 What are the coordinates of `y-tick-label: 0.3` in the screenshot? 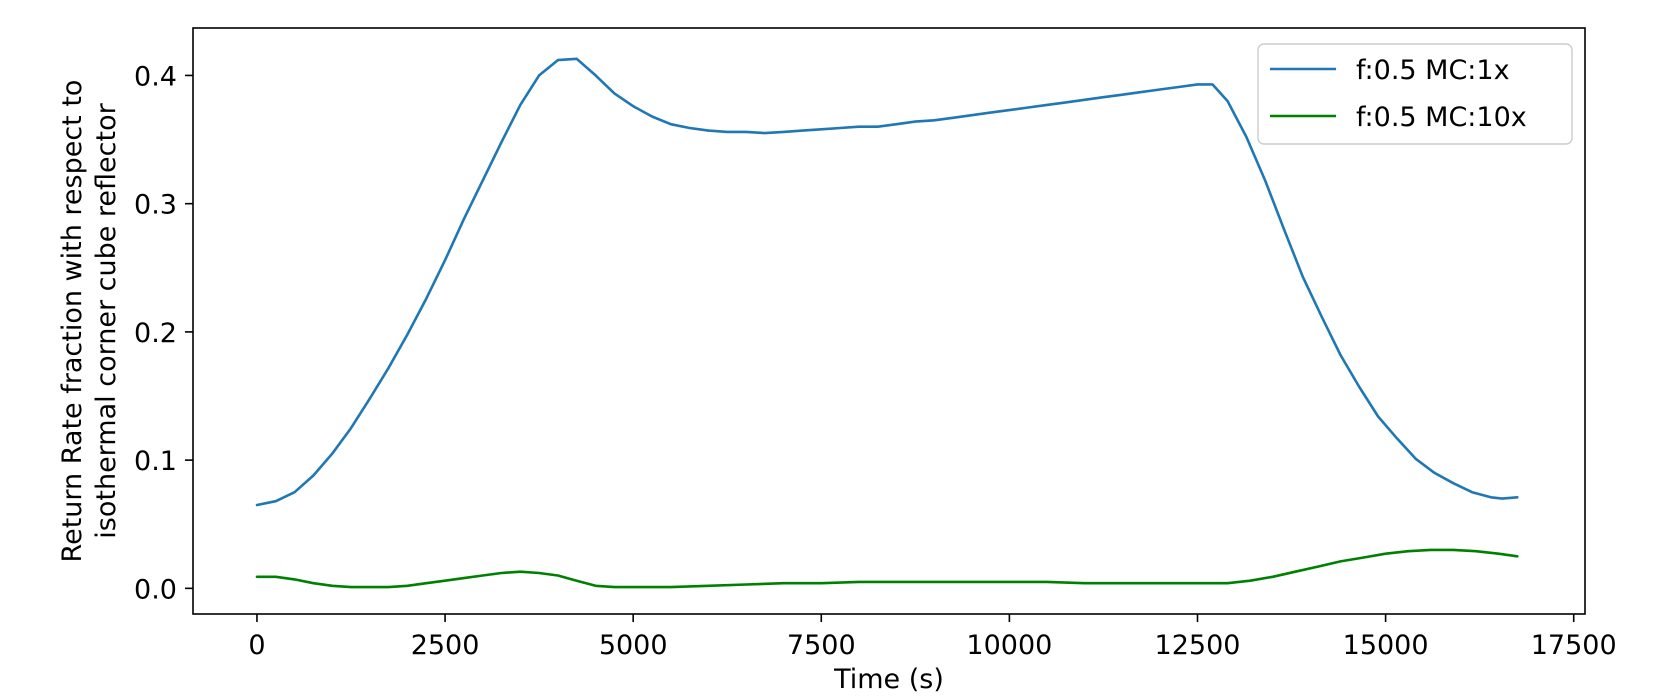 It's located at (155, 205).